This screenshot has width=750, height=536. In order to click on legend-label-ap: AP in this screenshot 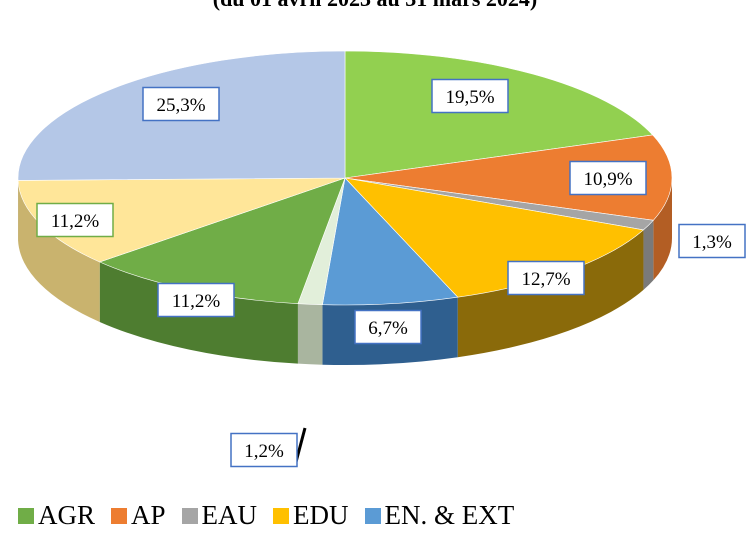, I will do `click(148, 515)`.